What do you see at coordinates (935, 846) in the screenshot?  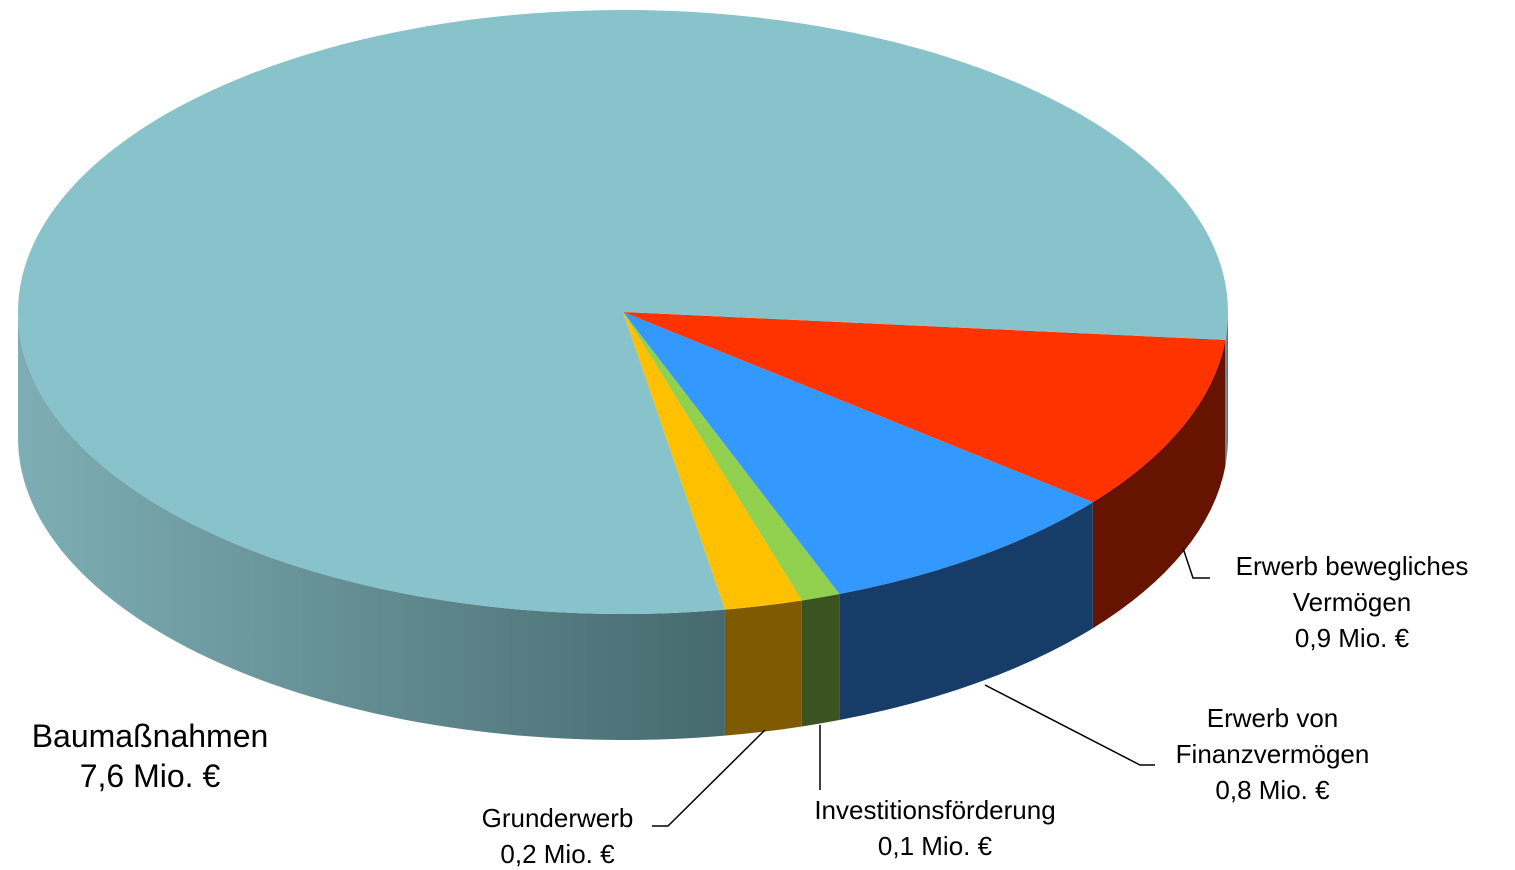 I see `value-label: 0,1 Mio. €` at bounding box center [935, 846].